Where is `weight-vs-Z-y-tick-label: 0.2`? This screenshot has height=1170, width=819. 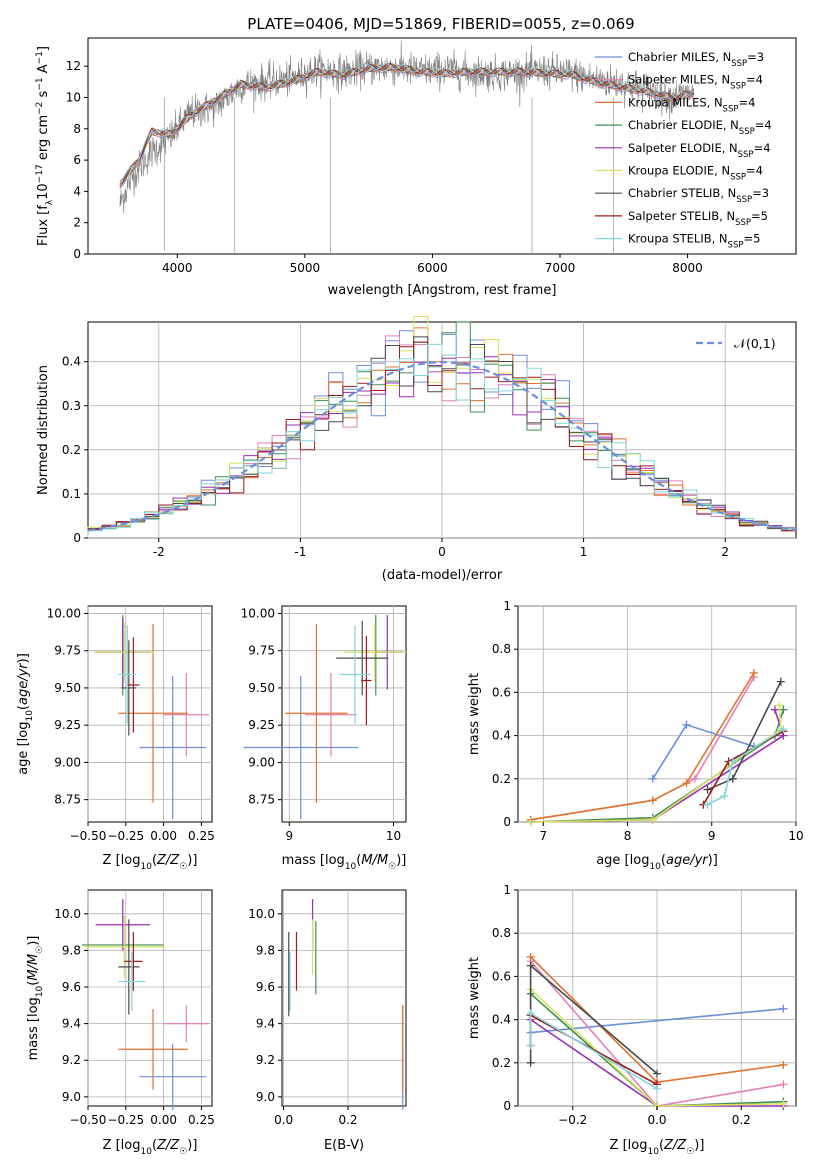
weight-vs-Z-y-tick-label: 0.2 is located at coordinates (501, 1063).